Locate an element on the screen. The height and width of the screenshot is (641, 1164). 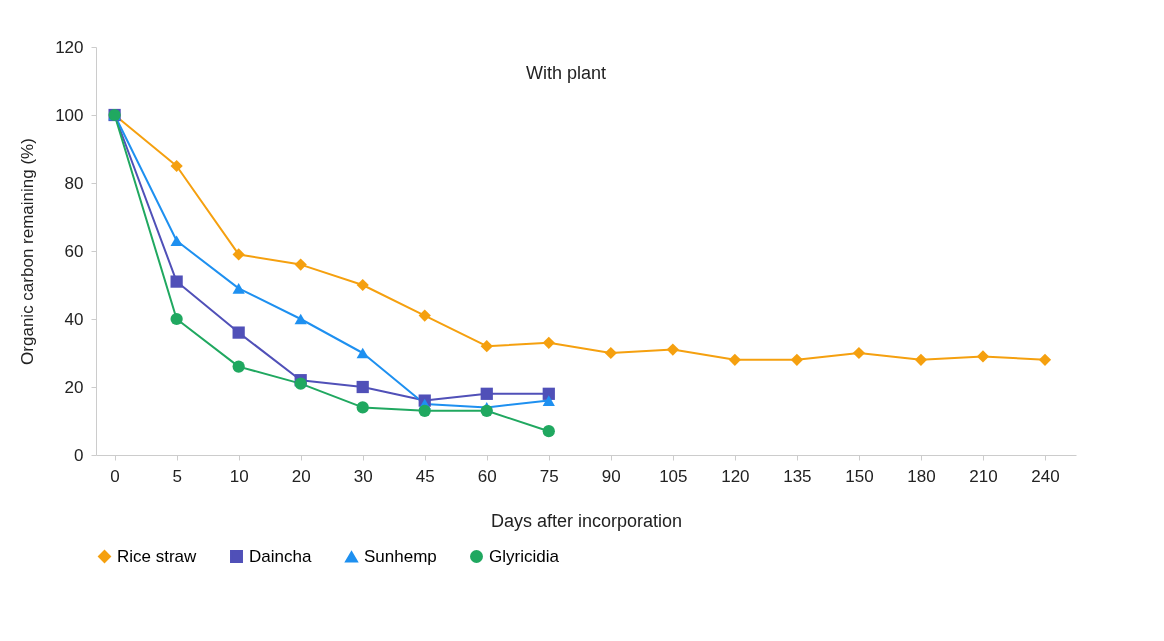
legend-label: Rice straw is located at coordinates (157, 556).